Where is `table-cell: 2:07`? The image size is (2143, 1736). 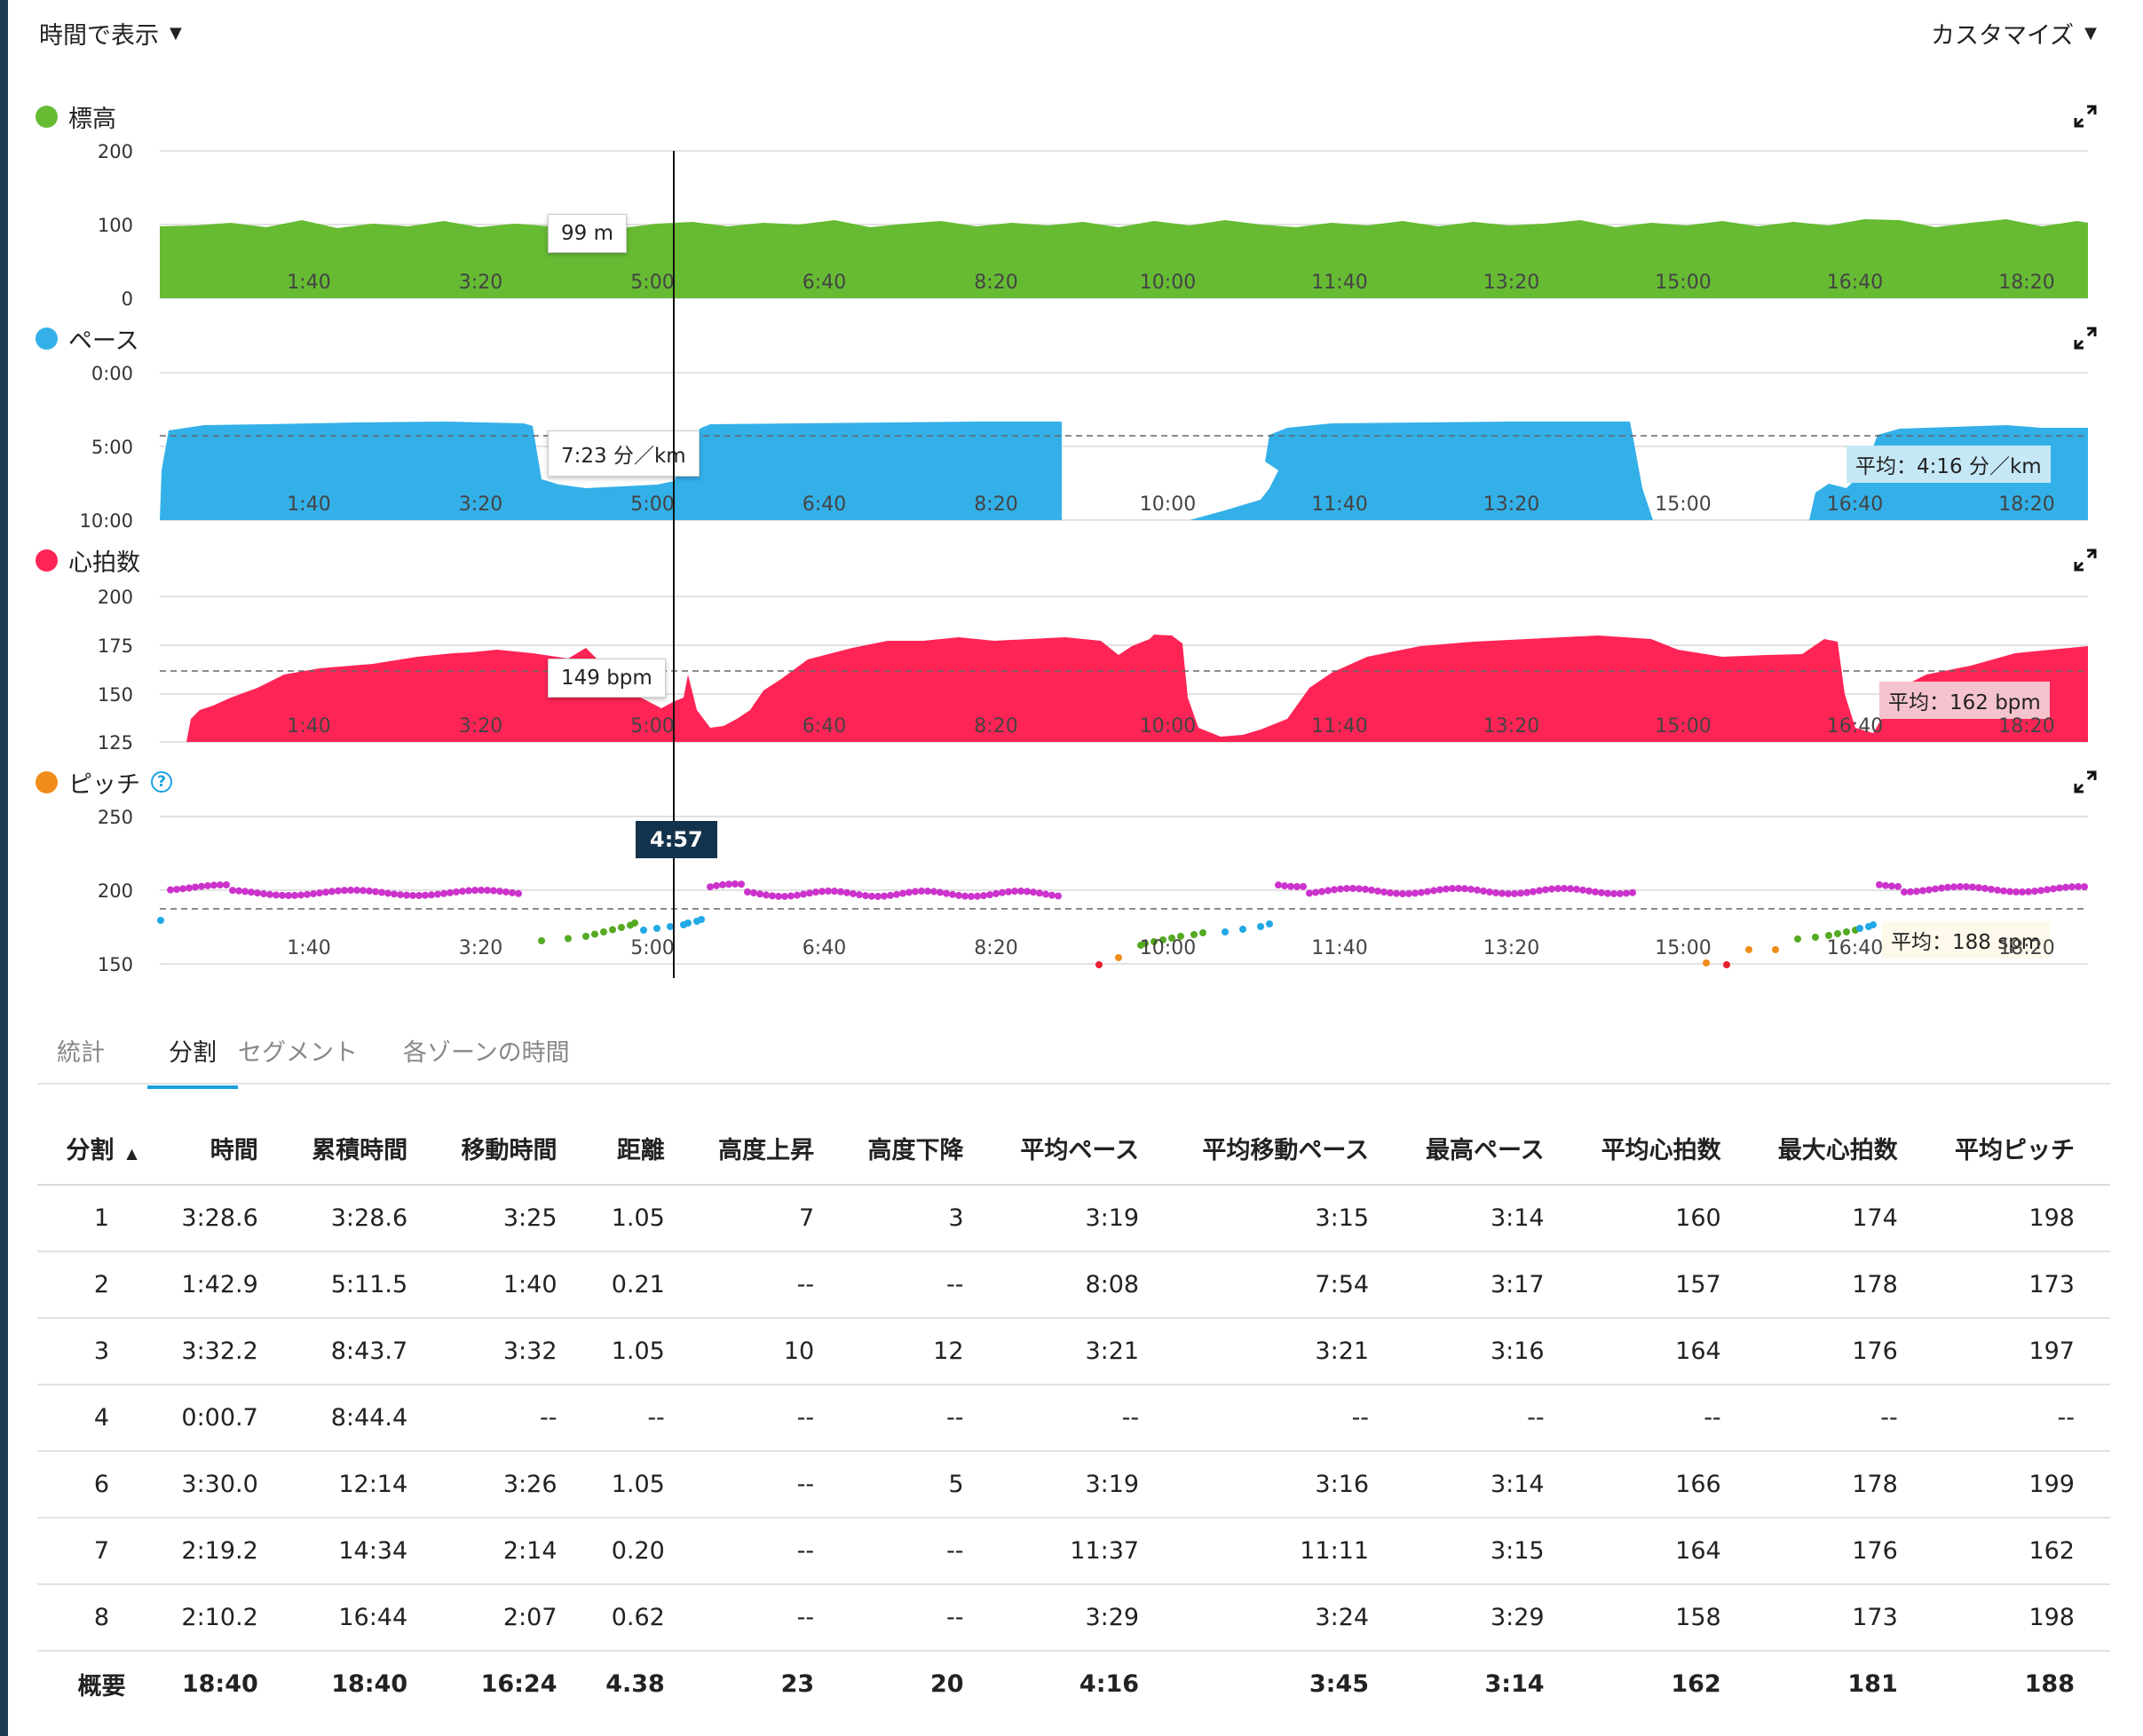 table-cell: 2:07 is located at coordinates (518, 1618).